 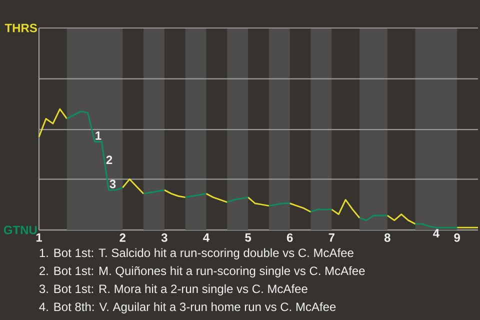 I want to click on text: THRS, so click(x=20, y=28).